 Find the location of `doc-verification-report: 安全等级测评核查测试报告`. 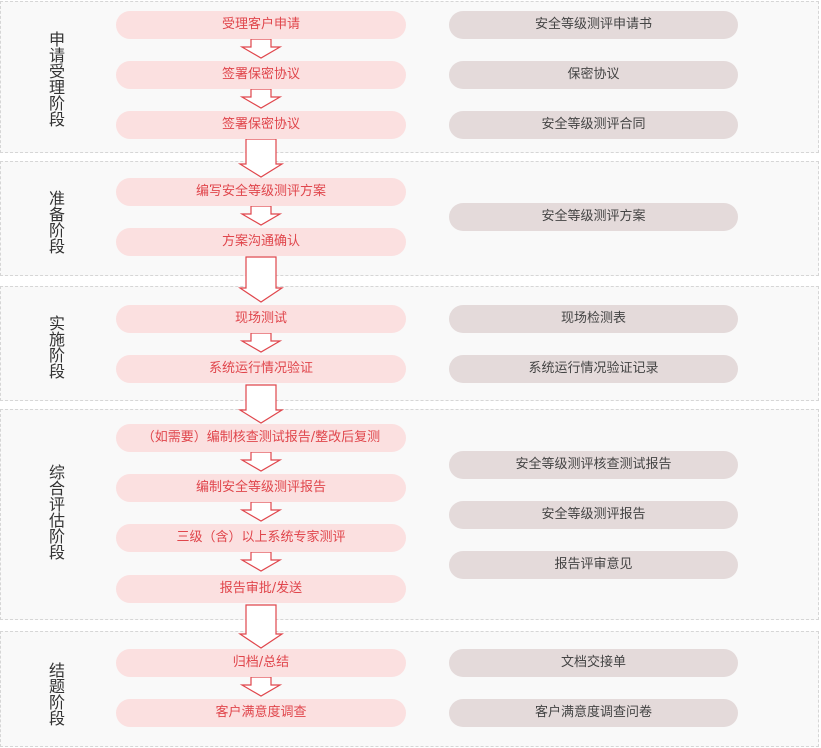

doc-verification-report: 安全等级测评核查测试报告 is located at coordinates (593, 465).